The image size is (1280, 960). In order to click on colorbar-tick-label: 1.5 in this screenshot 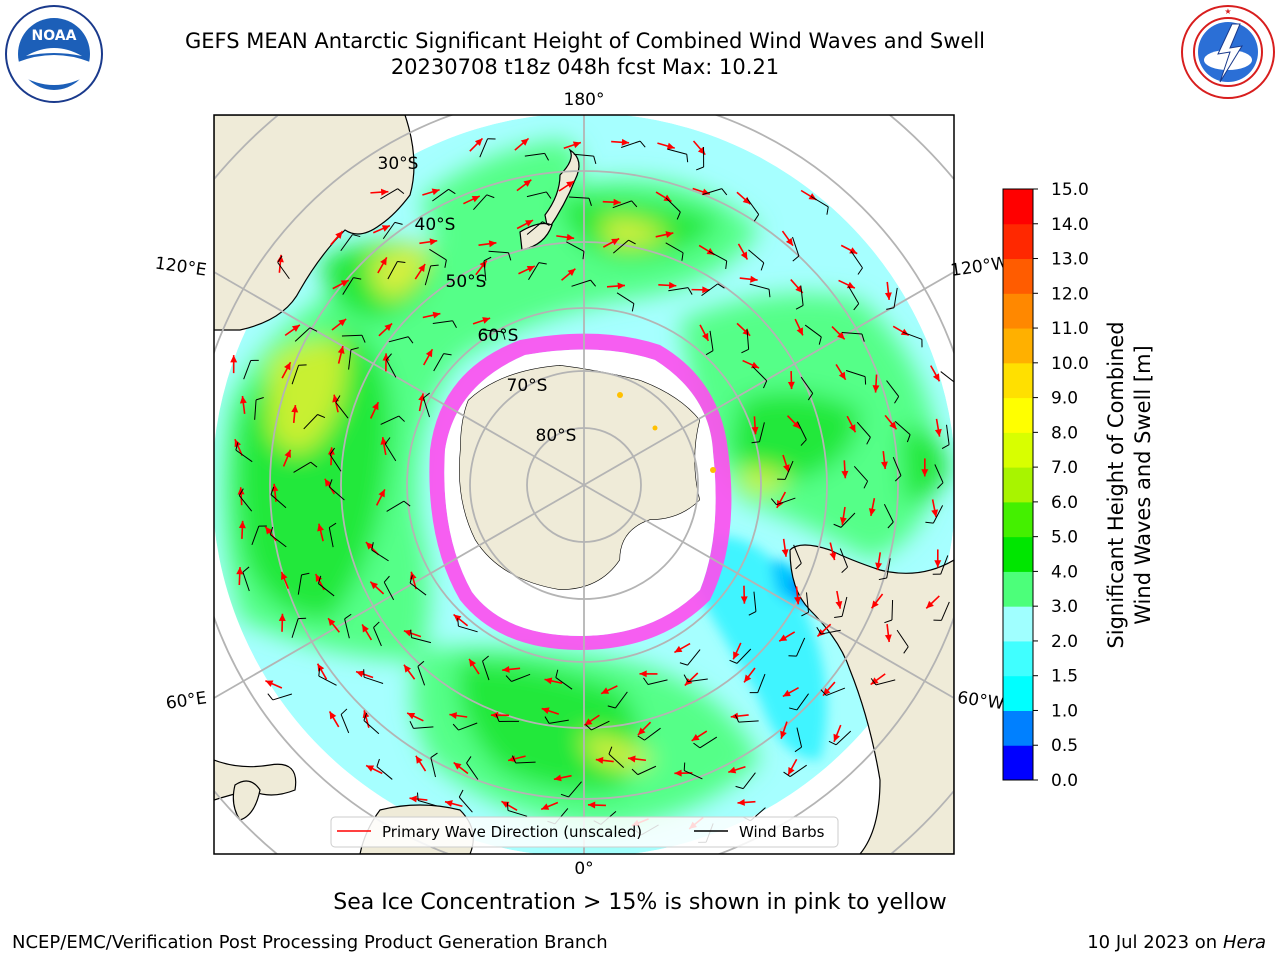, I will do `click(1064, 677)`.